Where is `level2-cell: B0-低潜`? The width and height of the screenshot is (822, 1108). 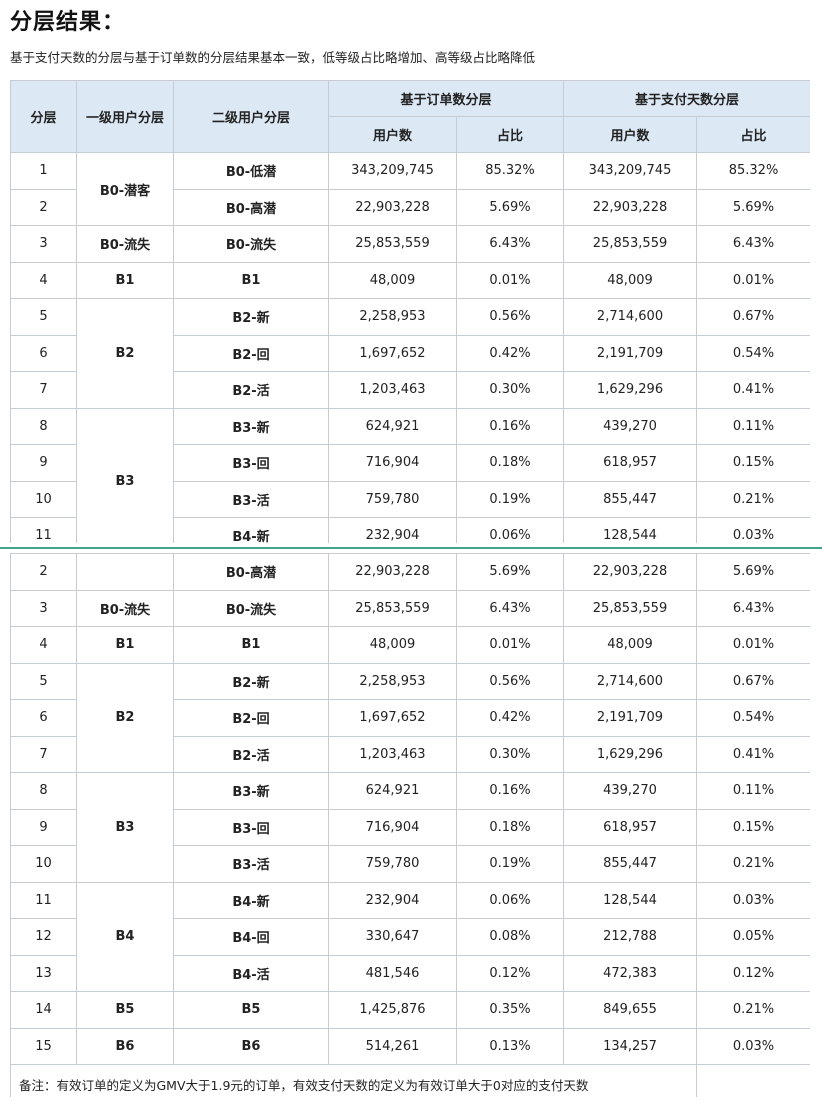 level2-cell: B0-低潜 is located at coordinates (251, 171).